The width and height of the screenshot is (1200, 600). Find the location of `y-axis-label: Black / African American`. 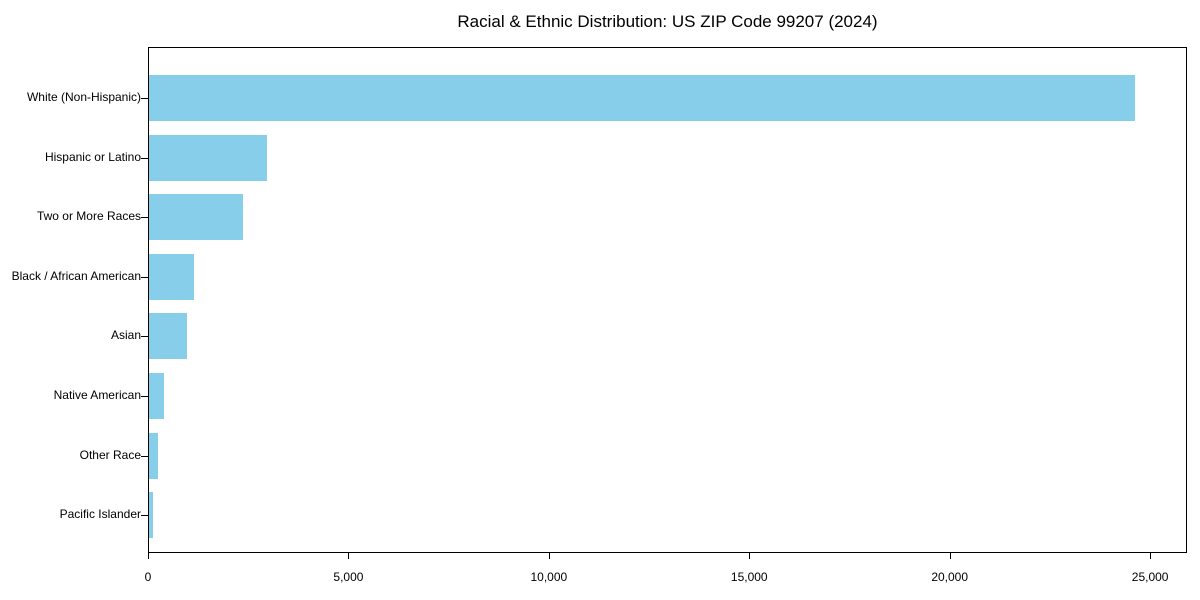

y-axis-label: Black / African American is located at coordinates (76, 275).